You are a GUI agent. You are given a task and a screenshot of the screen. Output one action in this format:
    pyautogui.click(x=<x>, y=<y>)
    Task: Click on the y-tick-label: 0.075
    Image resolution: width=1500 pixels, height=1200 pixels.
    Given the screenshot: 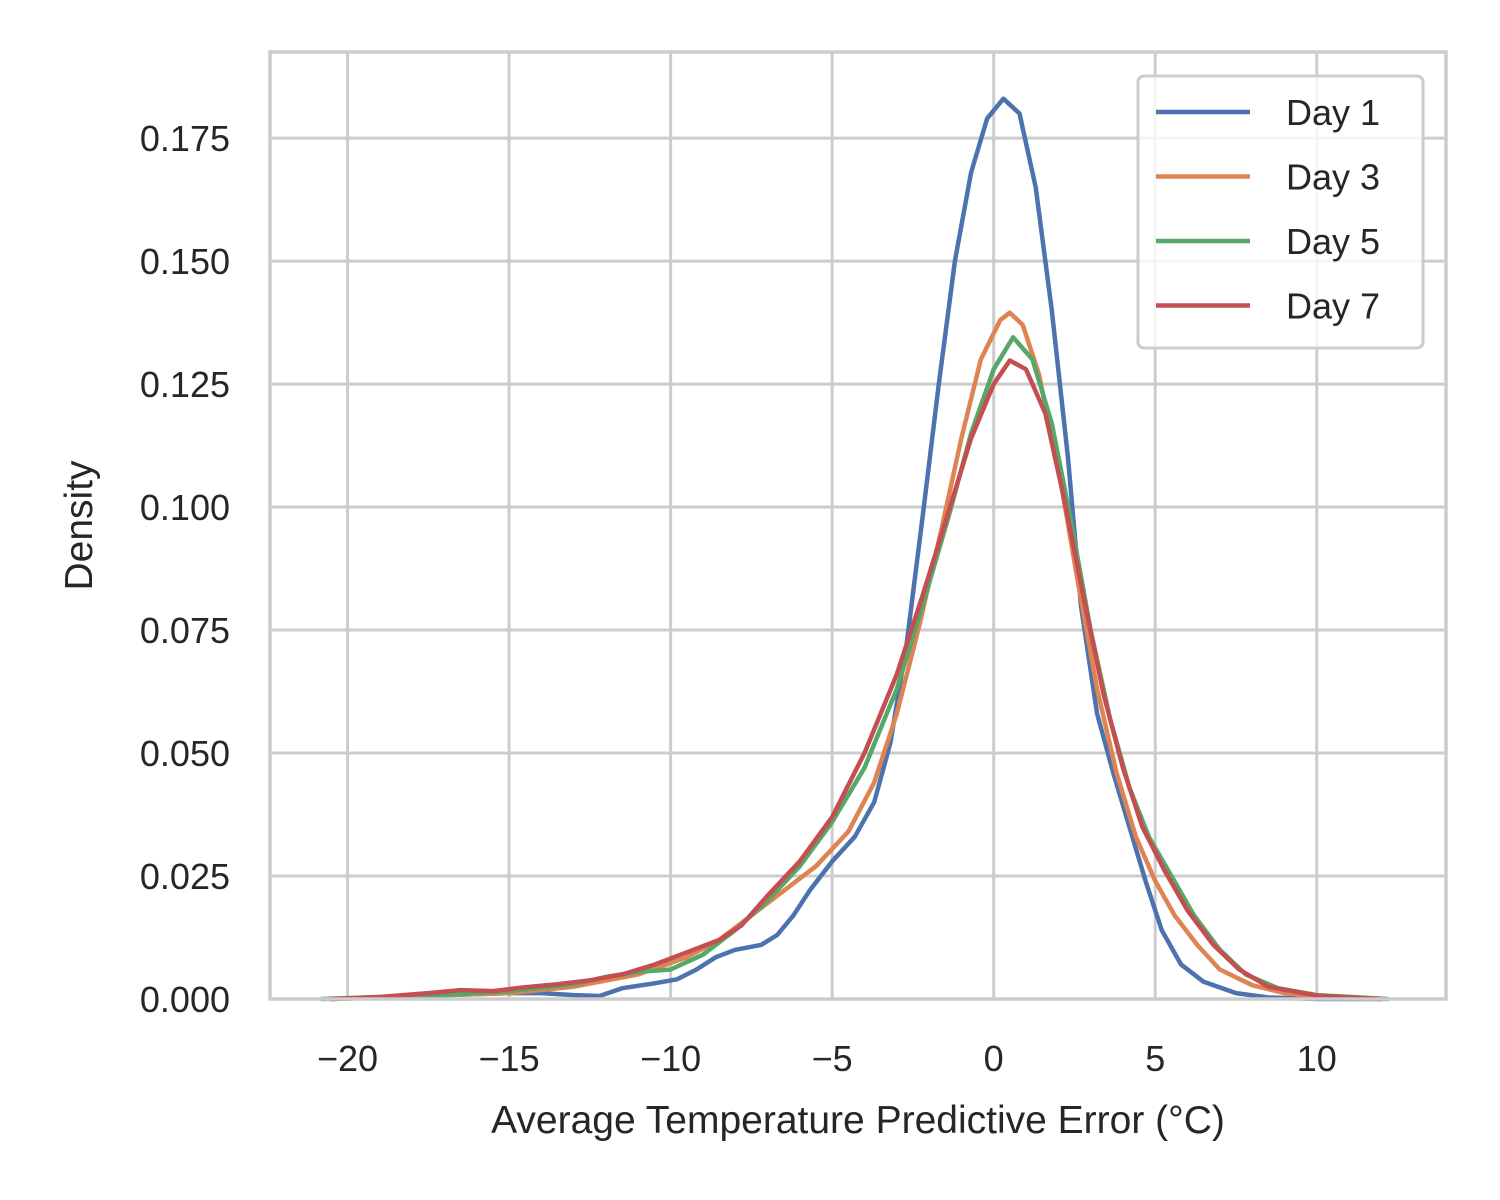 What is the action you would take?
    pyautogui.click(x=185, y=630)
    